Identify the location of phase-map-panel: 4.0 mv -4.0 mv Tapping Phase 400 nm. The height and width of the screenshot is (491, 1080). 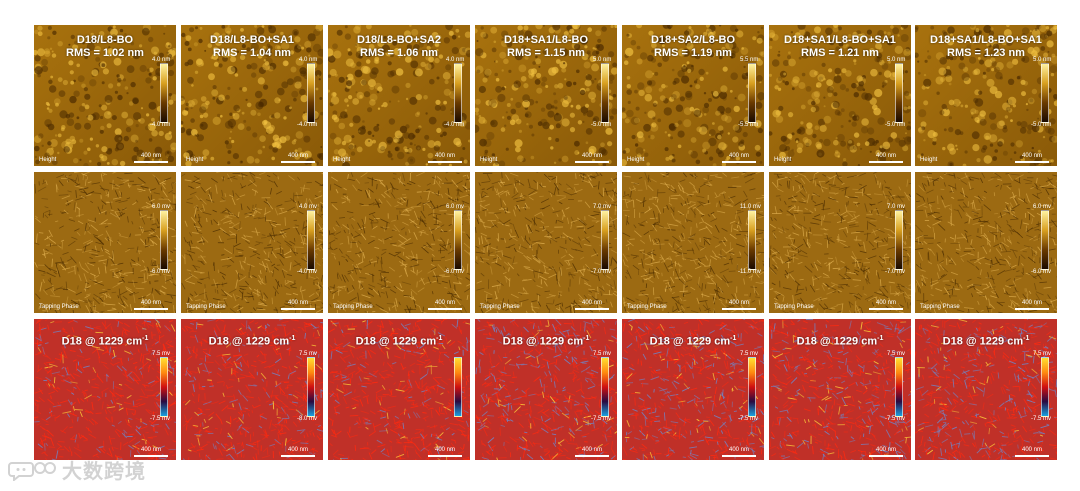
(252, 242).